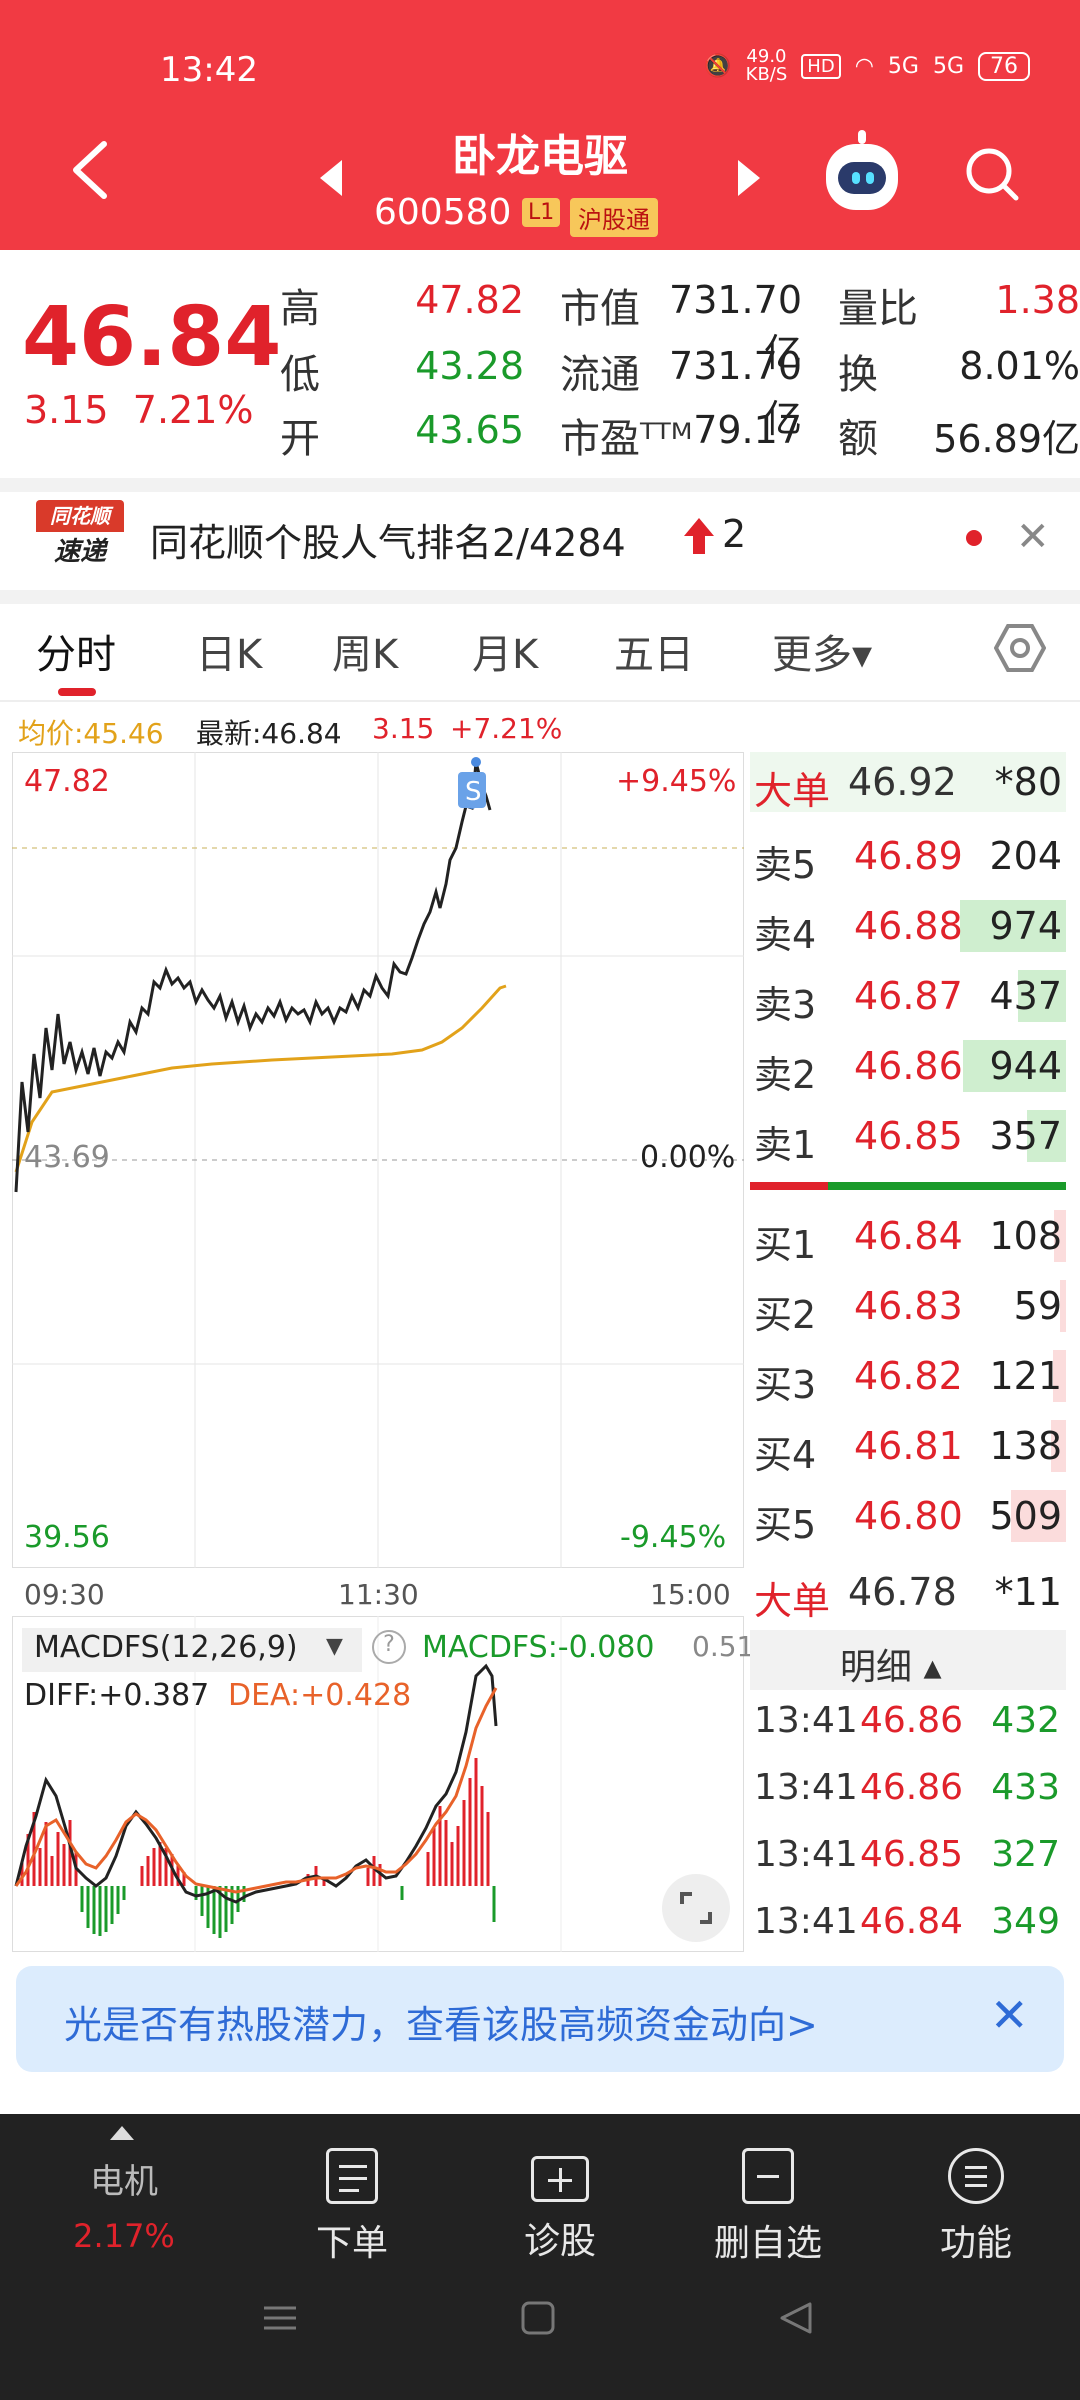  What do you see at coordinates (785, 1145) in the screenshot?
I see `ask-label: 卖1` at bounding box center [785, 1145].